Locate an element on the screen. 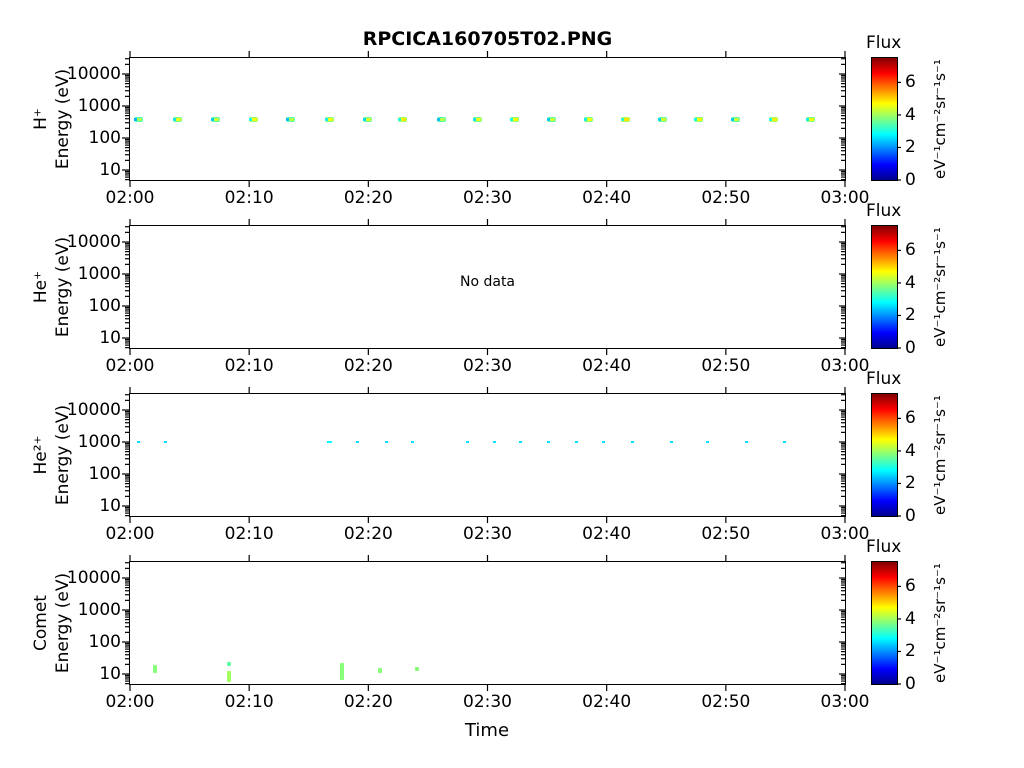  figure-title: RPCICA160705T02.PNG is located at coordinates (487, 39).